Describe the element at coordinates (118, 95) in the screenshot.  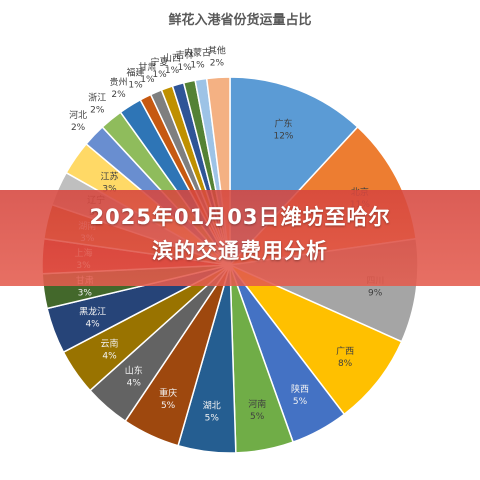
I see `slice-percent-18: 2%` at that location.